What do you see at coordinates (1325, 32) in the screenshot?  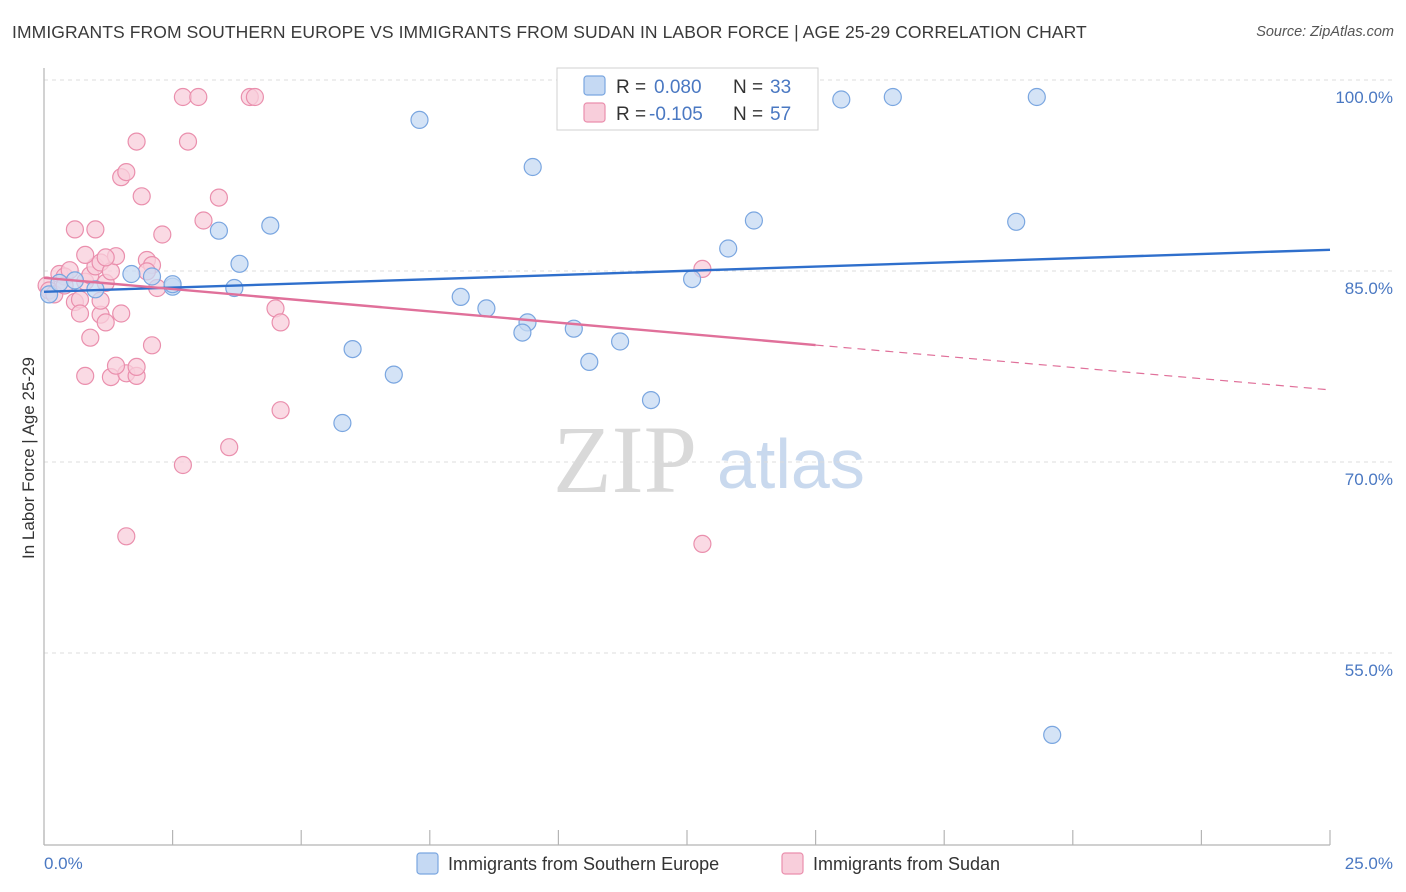 I see `source-credit: Source: ZipAtlas.com` at bounding box center [1325, 32].